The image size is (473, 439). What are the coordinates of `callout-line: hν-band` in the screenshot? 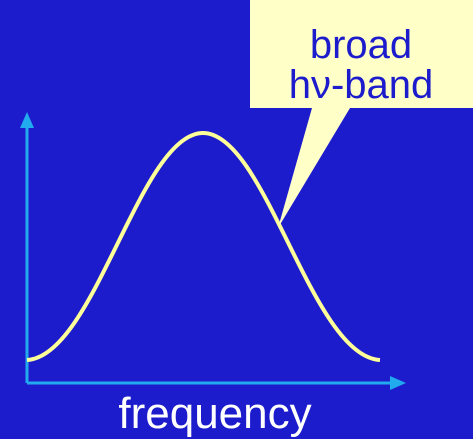 It's located at (361, 85).